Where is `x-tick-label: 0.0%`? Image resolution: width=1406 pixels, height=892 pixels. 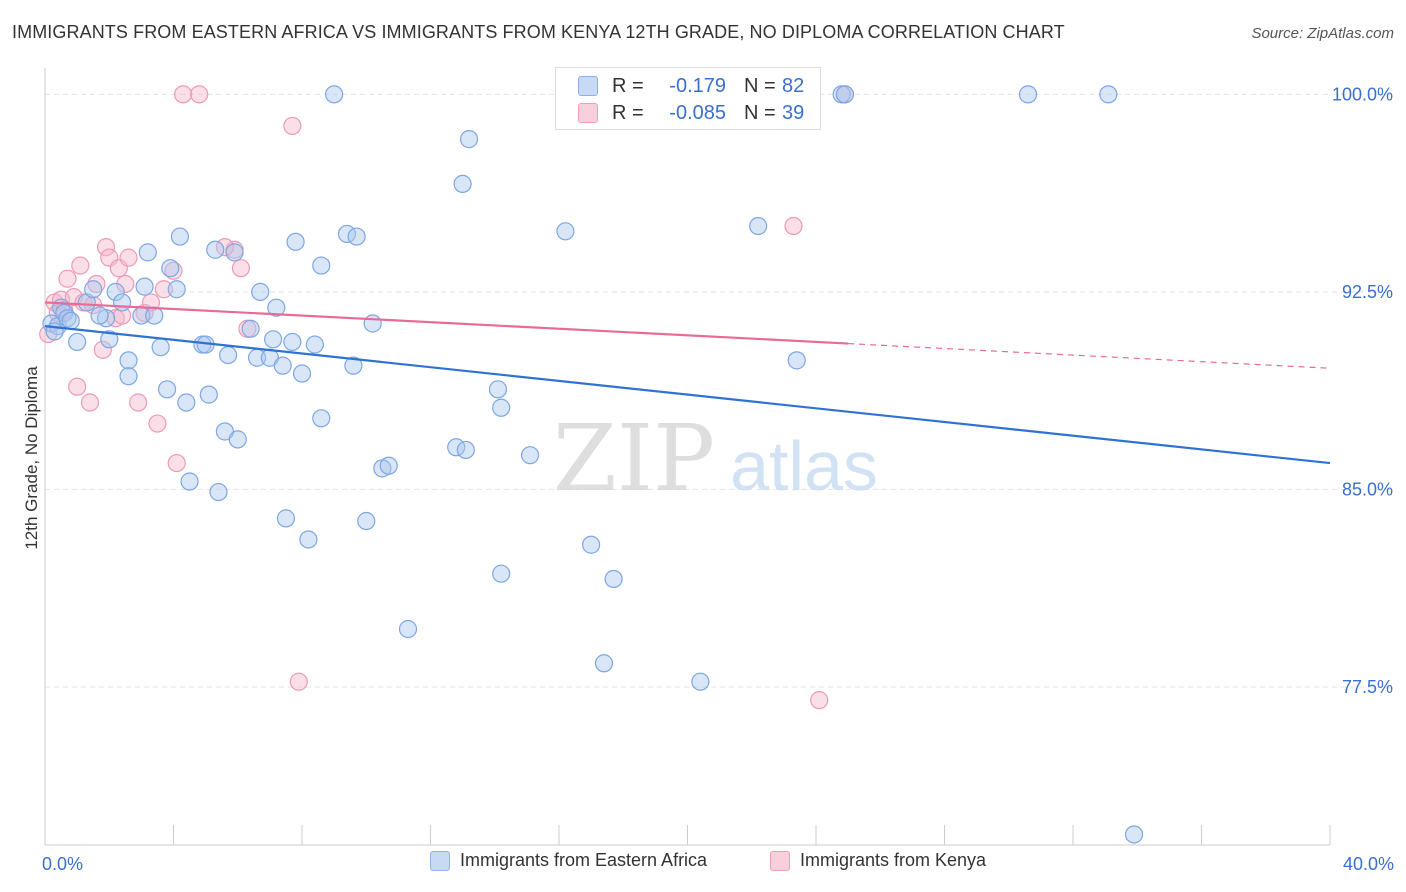
x-tick-label: 0.0% is located at coordinates (62, 864).